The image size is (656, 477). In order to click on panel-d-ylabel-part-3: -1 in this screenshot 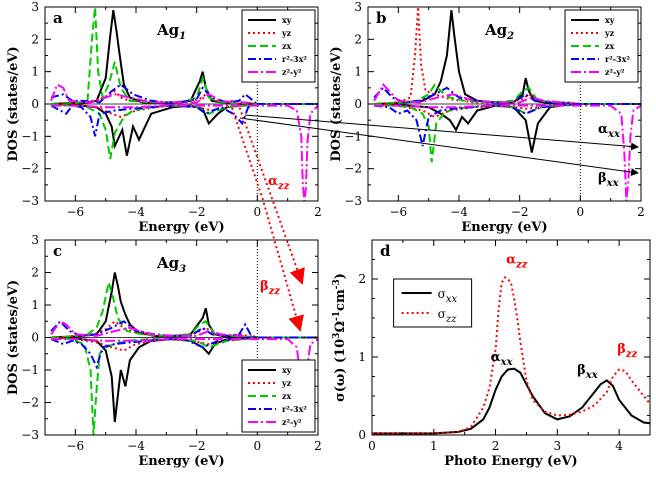, I will do `click(337, 316)`.